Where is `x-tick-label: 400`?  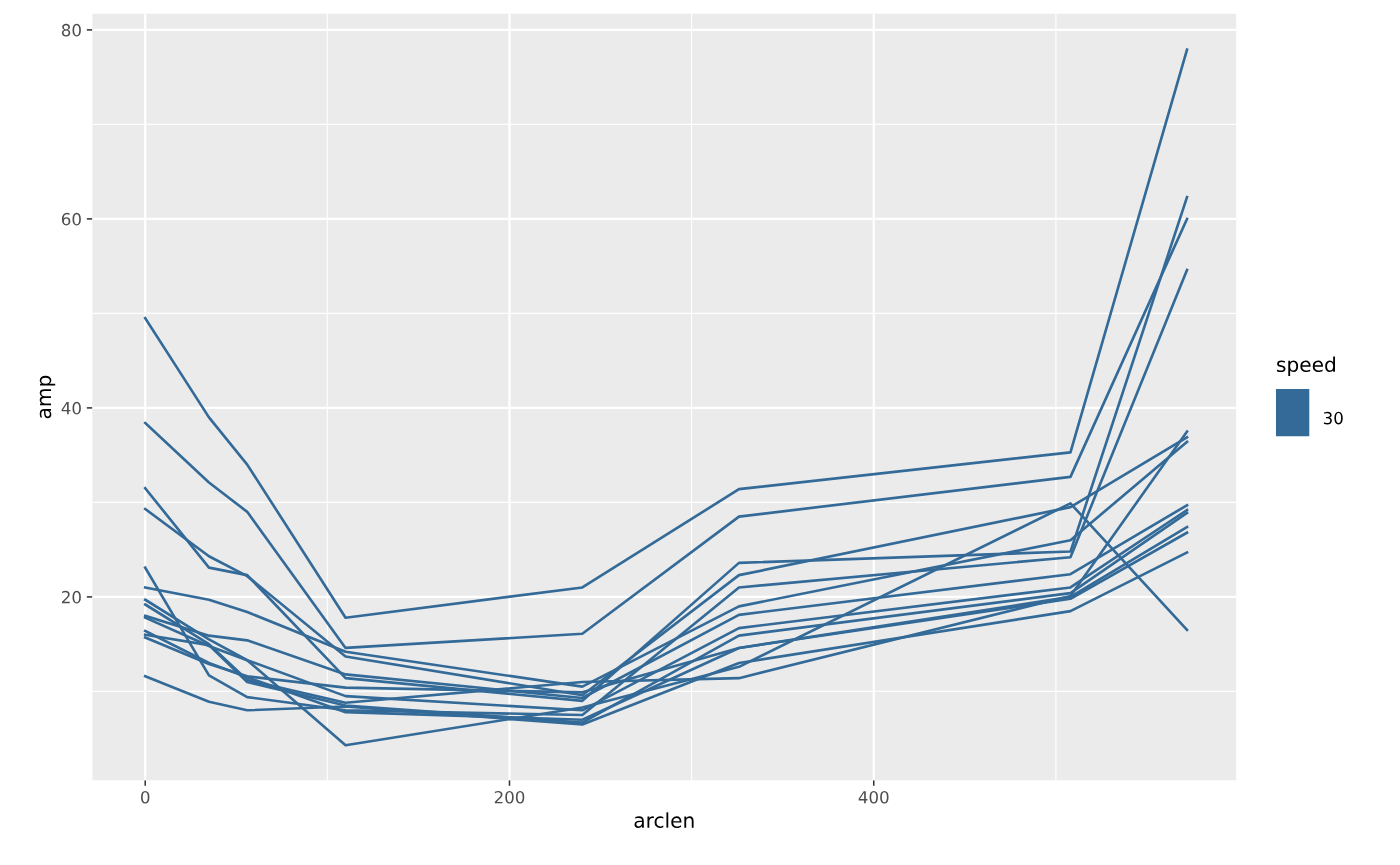
x-tick-label: 400 is located at coordinates (873, 797).